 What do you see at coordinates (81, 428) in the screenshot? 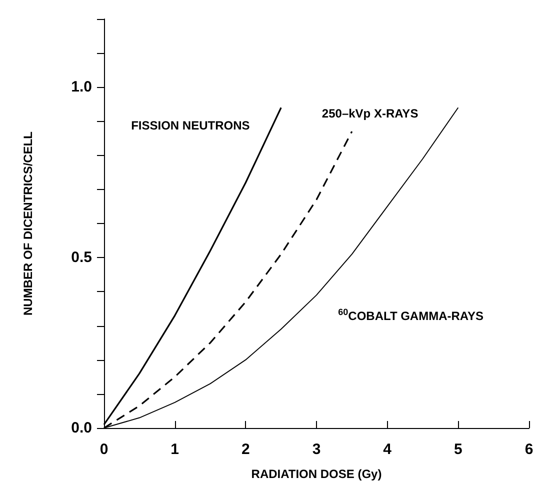
I see `y-tick-label: 0.0` at bounding box center [81, 428].